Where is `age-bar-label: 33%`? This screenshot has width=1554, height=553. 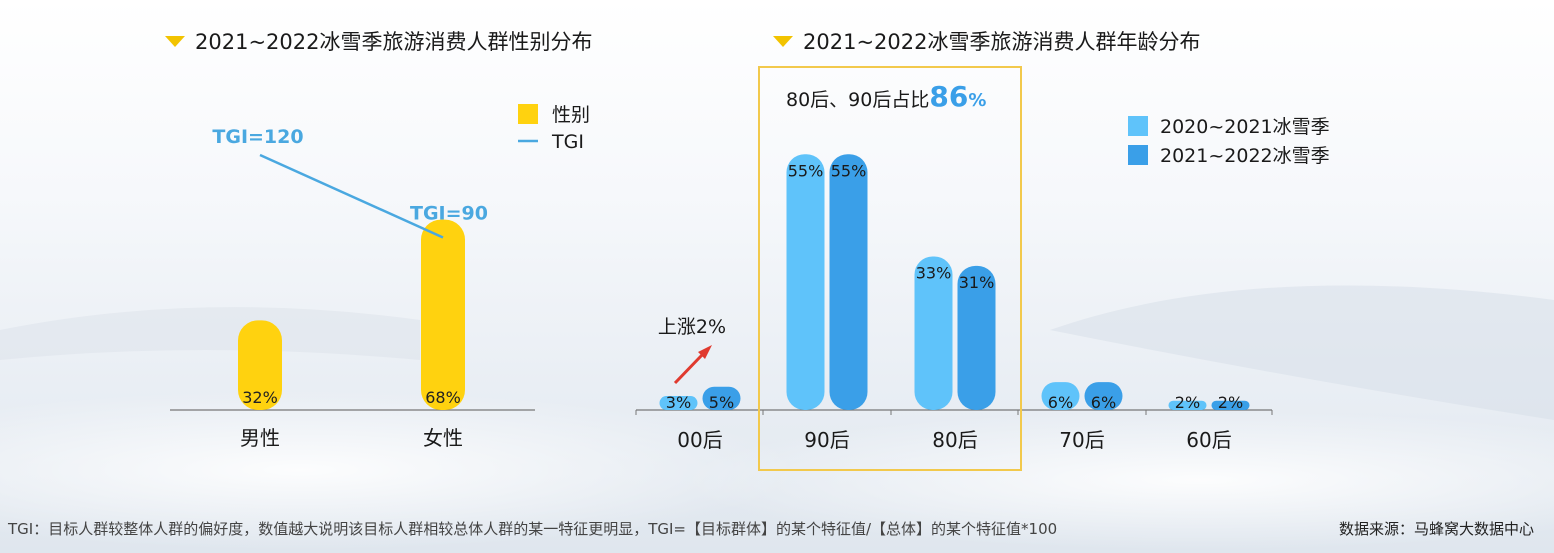
age-bar-label: 33% is located at coordinates (934, 273).